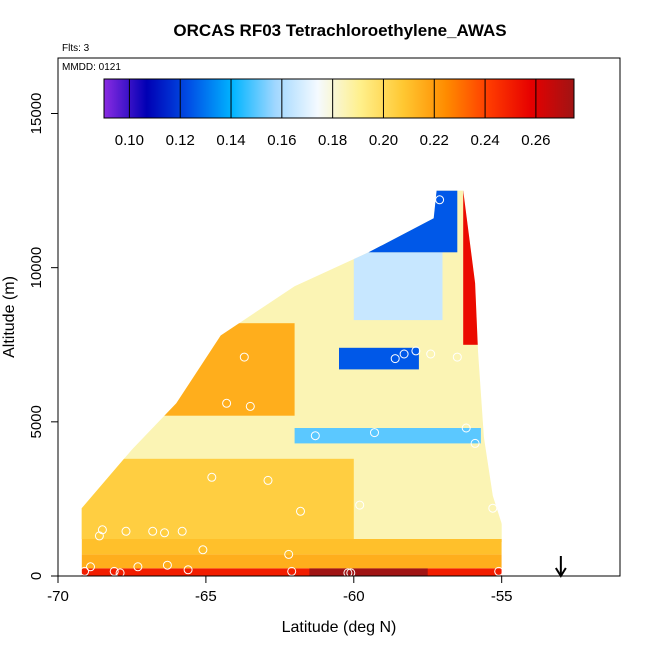  What do you see at coordinates (484, 140) in the screenshot?
I see `colorbar-tick-label-8: 0.24` at bounding box center [484, 140].